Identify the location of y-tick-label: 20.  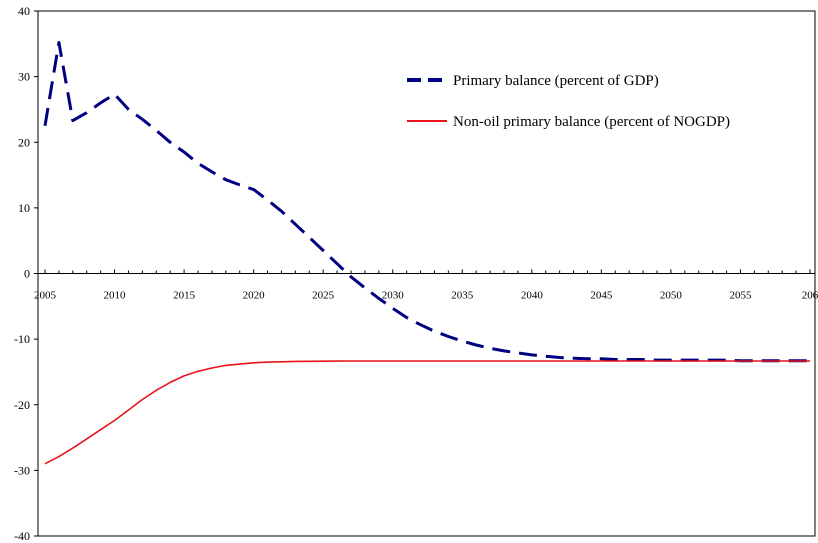
(24, 142).